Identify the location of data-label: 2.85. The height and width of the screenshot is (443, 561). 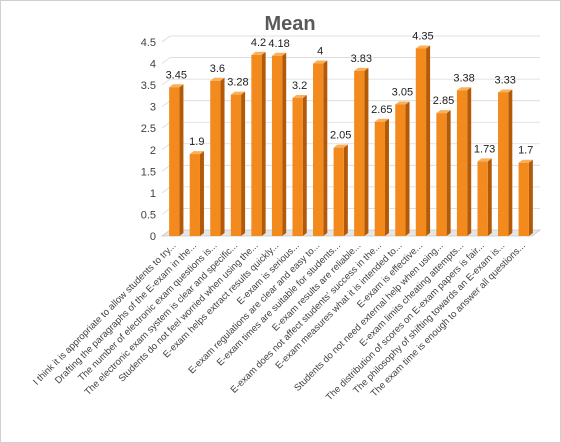
(443, 101).